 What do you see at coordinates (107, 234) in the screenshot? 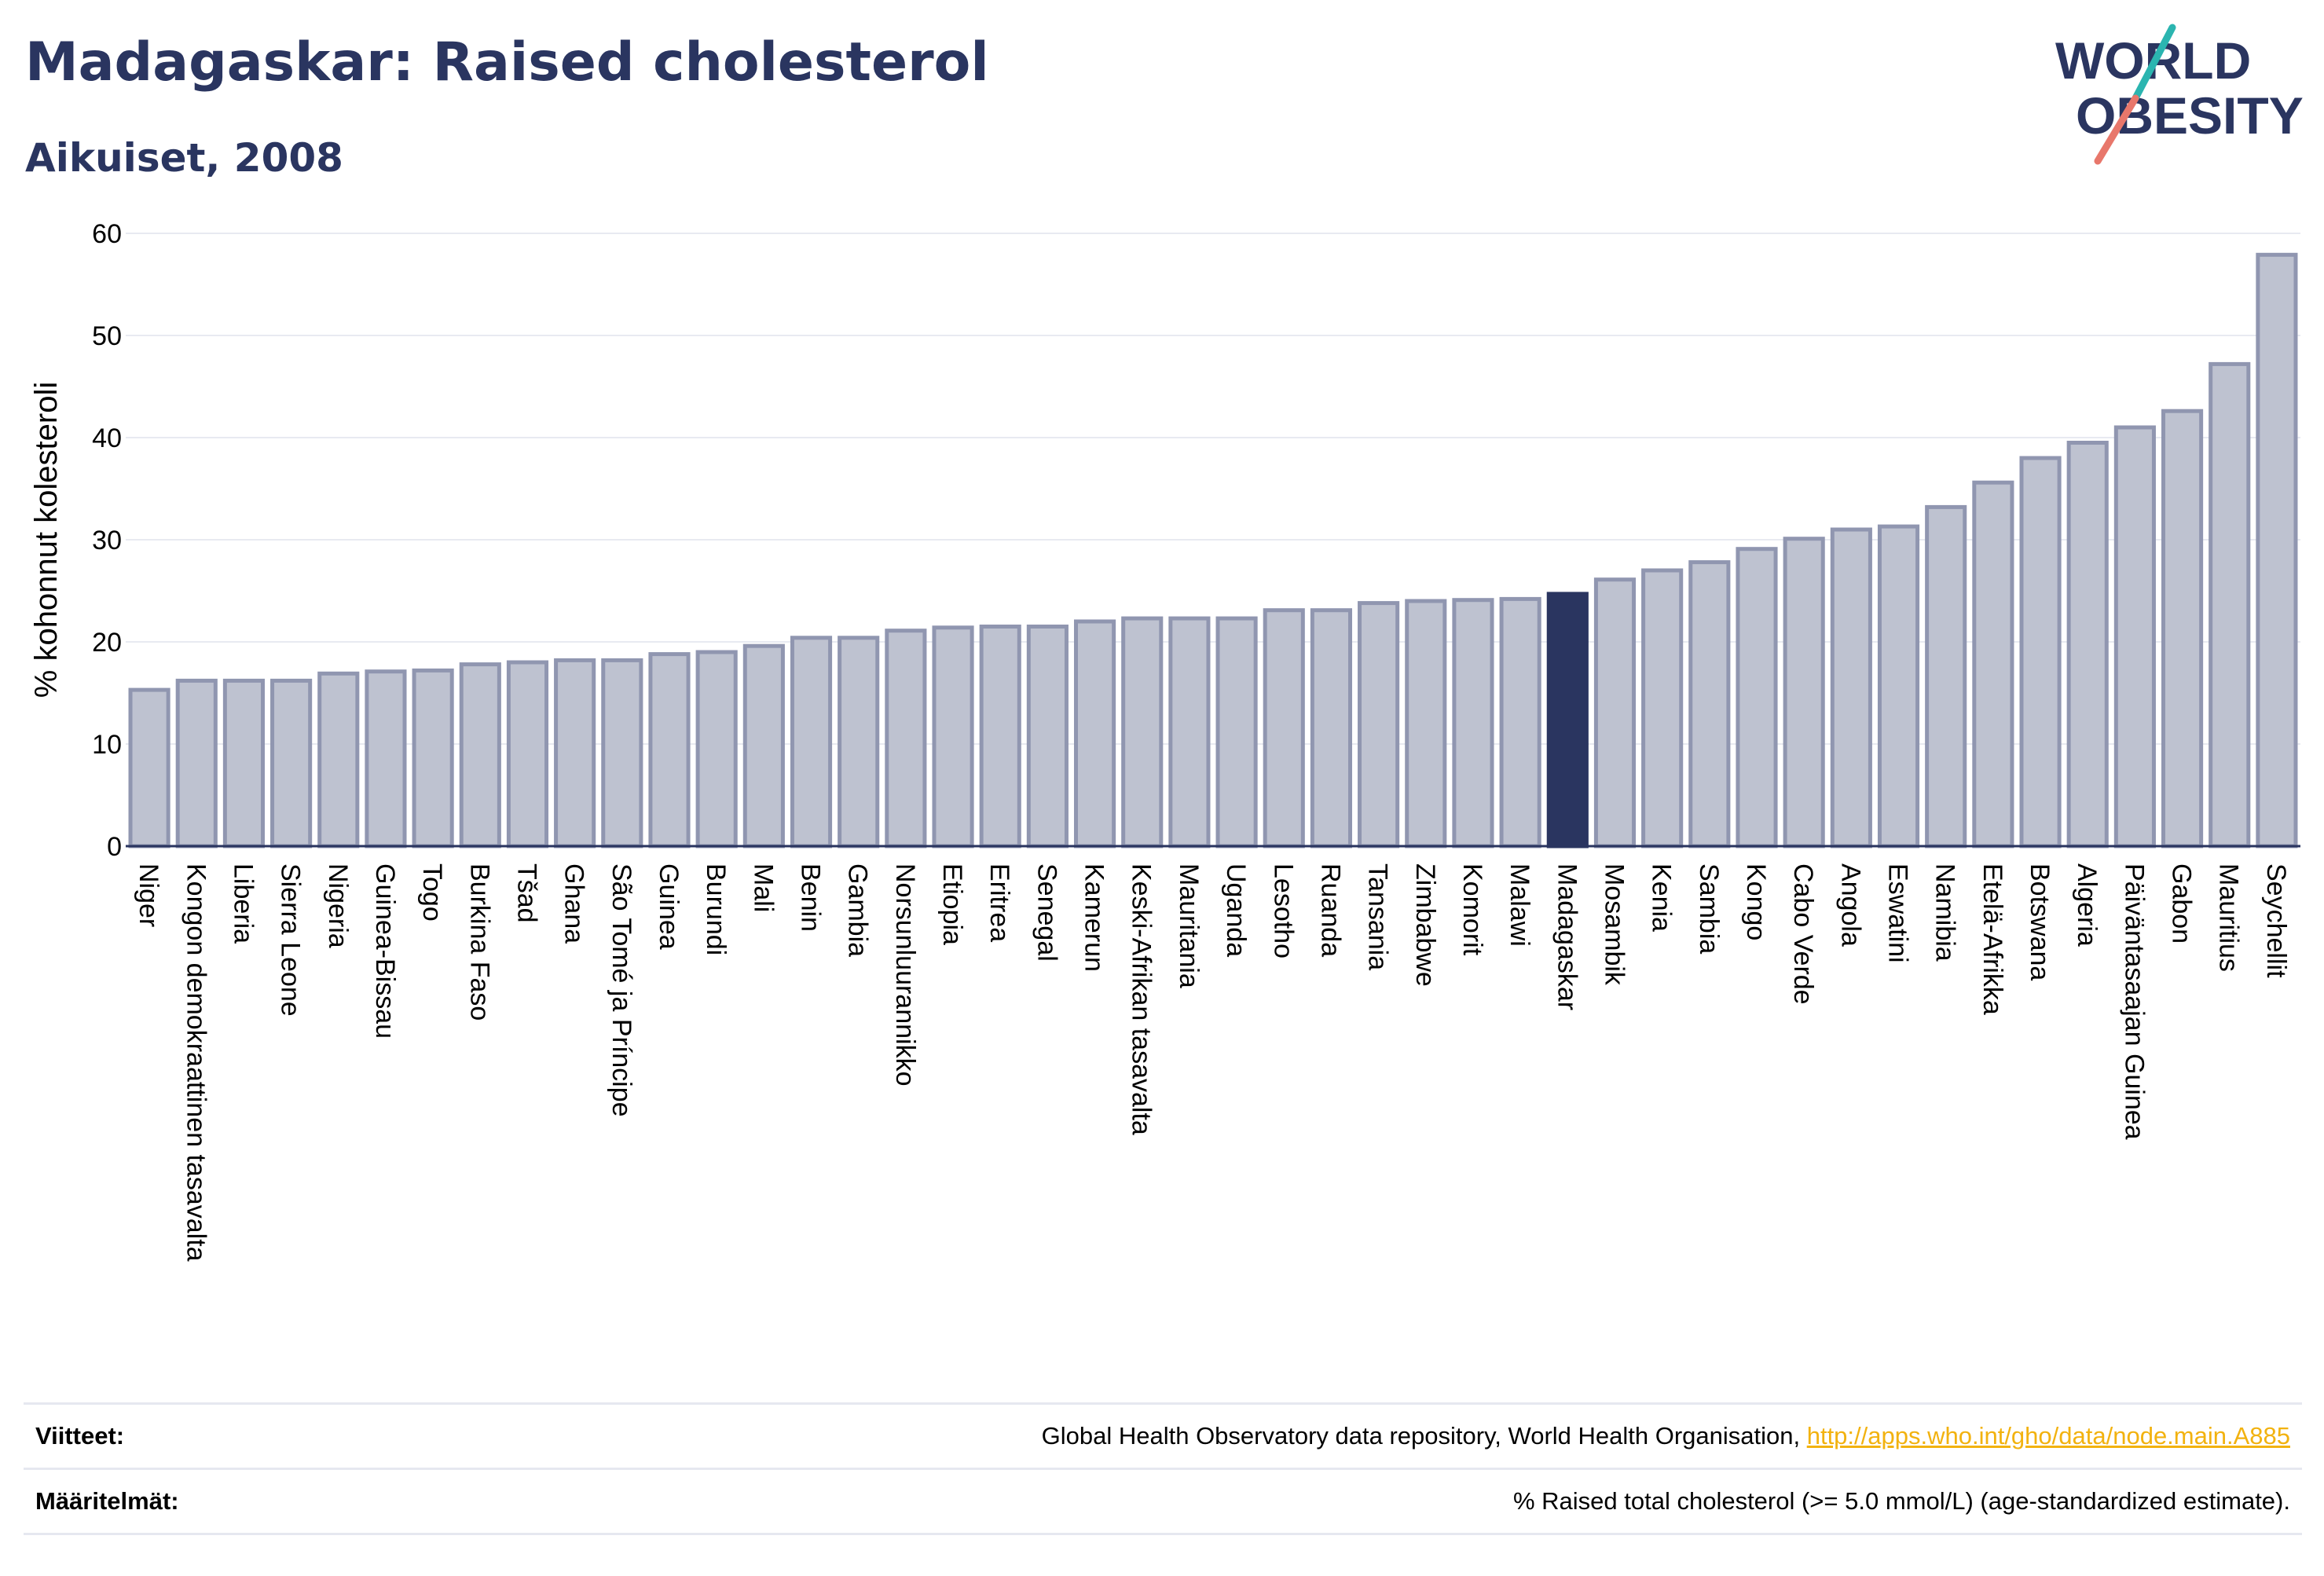
I see `y-tick-label: 60` at bounding box center [107, 234].